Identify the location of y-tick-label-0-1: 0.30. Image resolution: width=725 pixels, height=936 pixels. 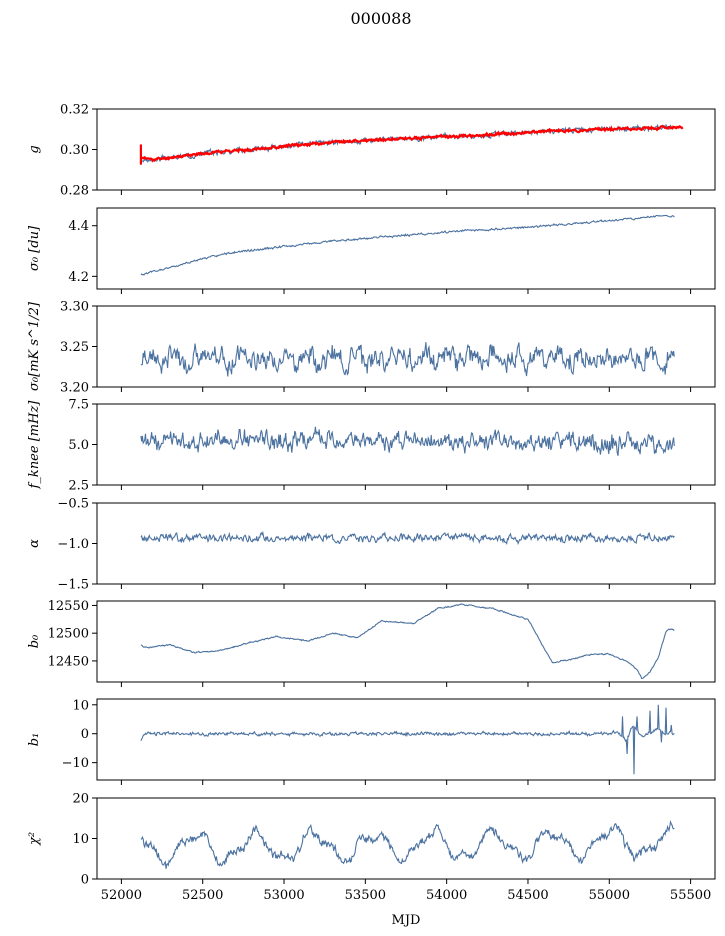
(74, 150).